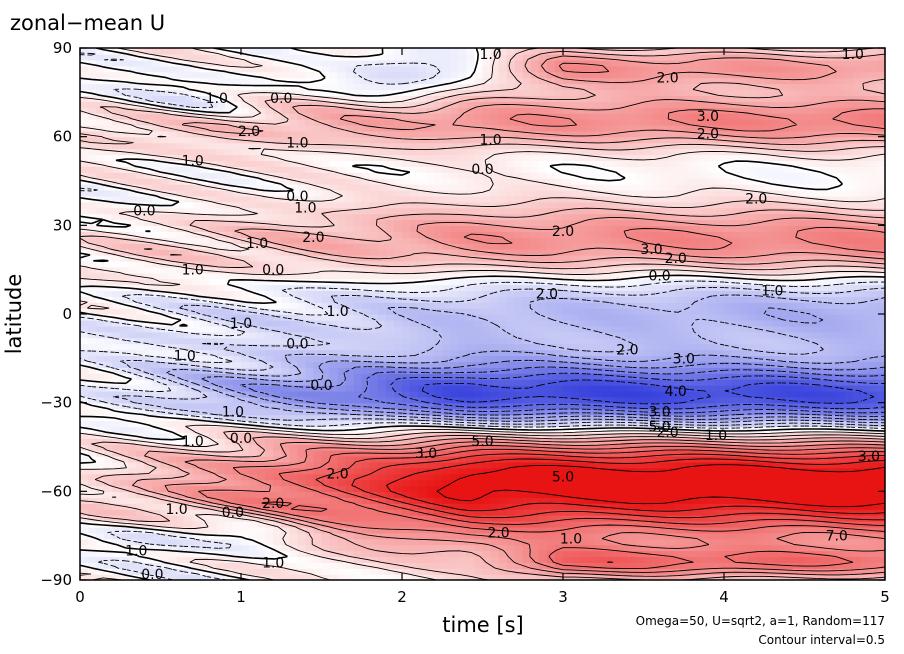 The height and width of the screenshot is (654, 904). What do you see at coordinates (821, 640) in the screenshot?
I see `contour-interval-annotation: Contour interval=0.5` at bounding box center [821, 640].